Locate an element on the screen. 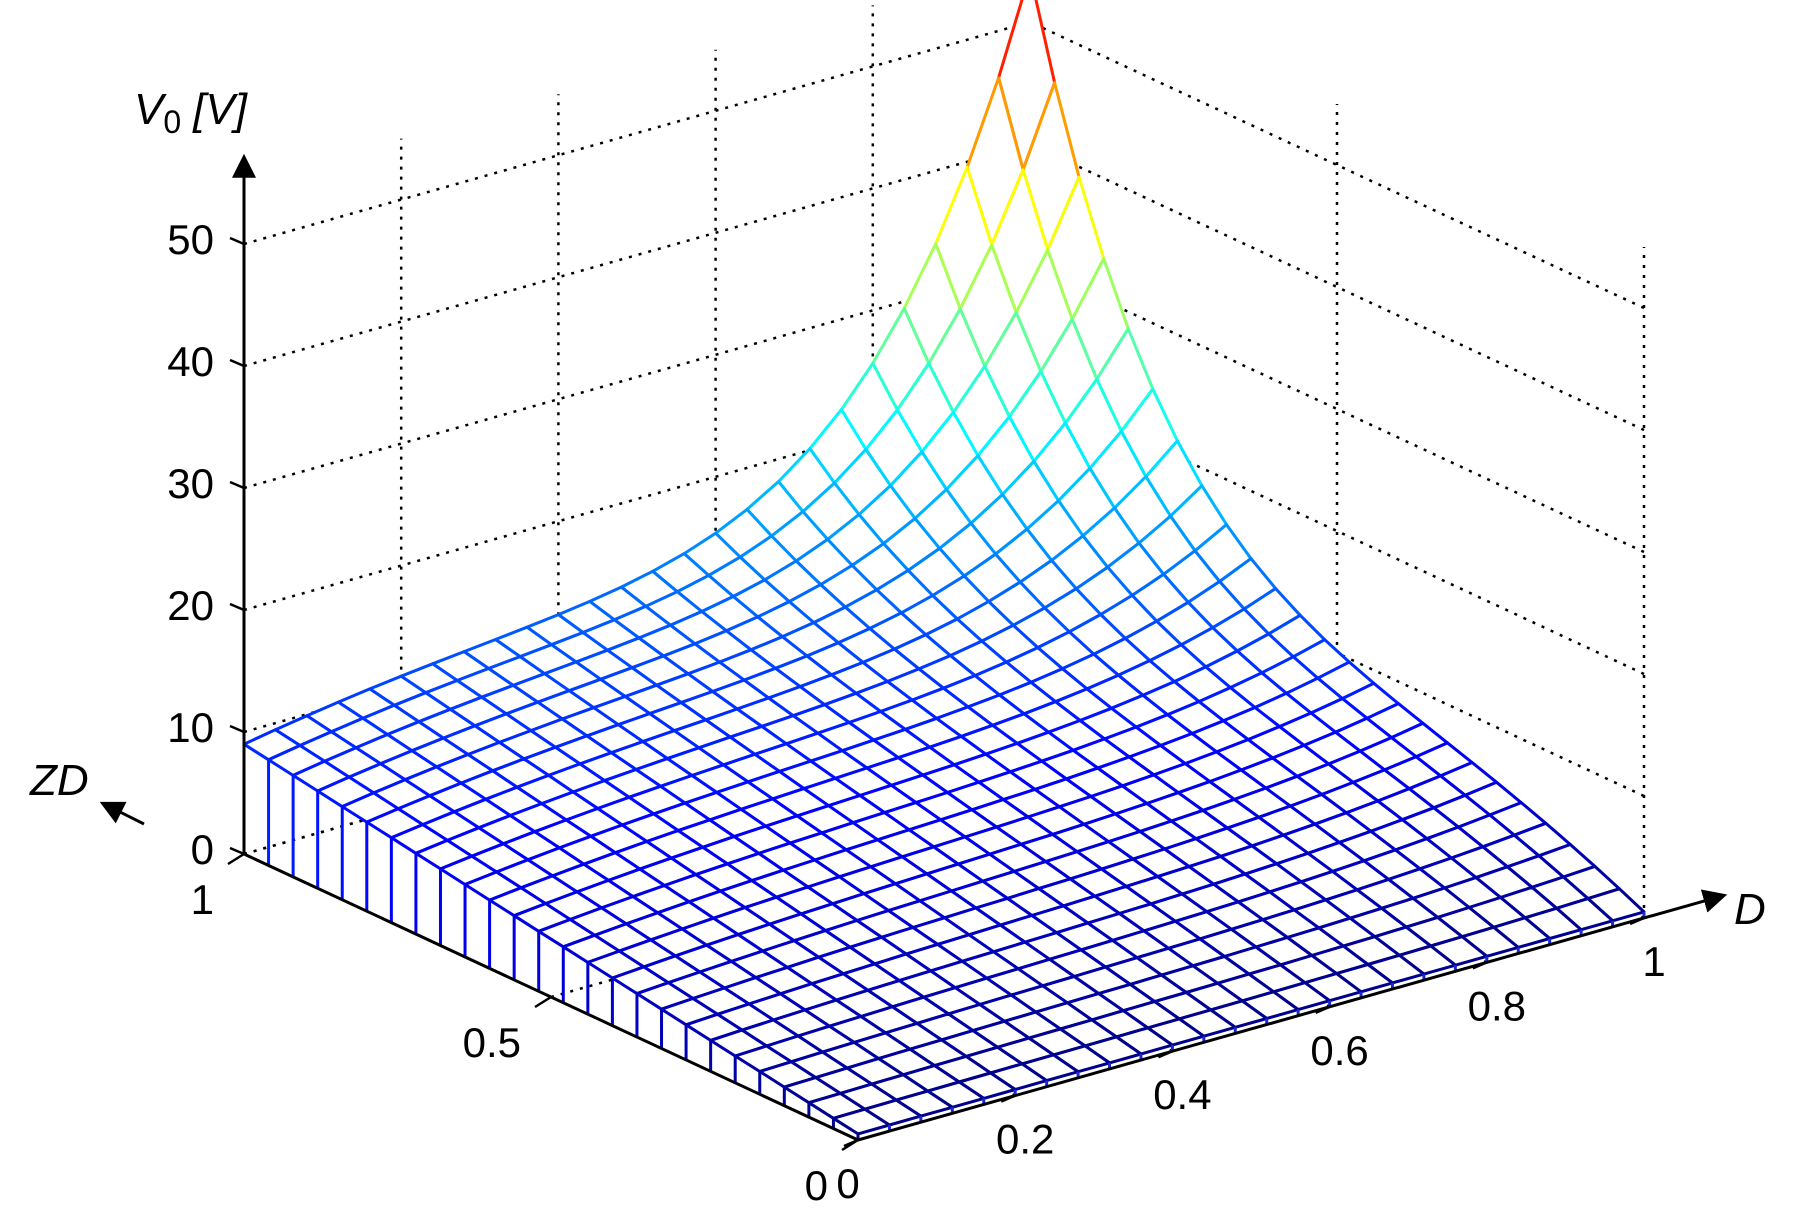 The width and height of the screenshot is (1794, 1223). zd-direction-arrow is located at coordinates (122, 813).